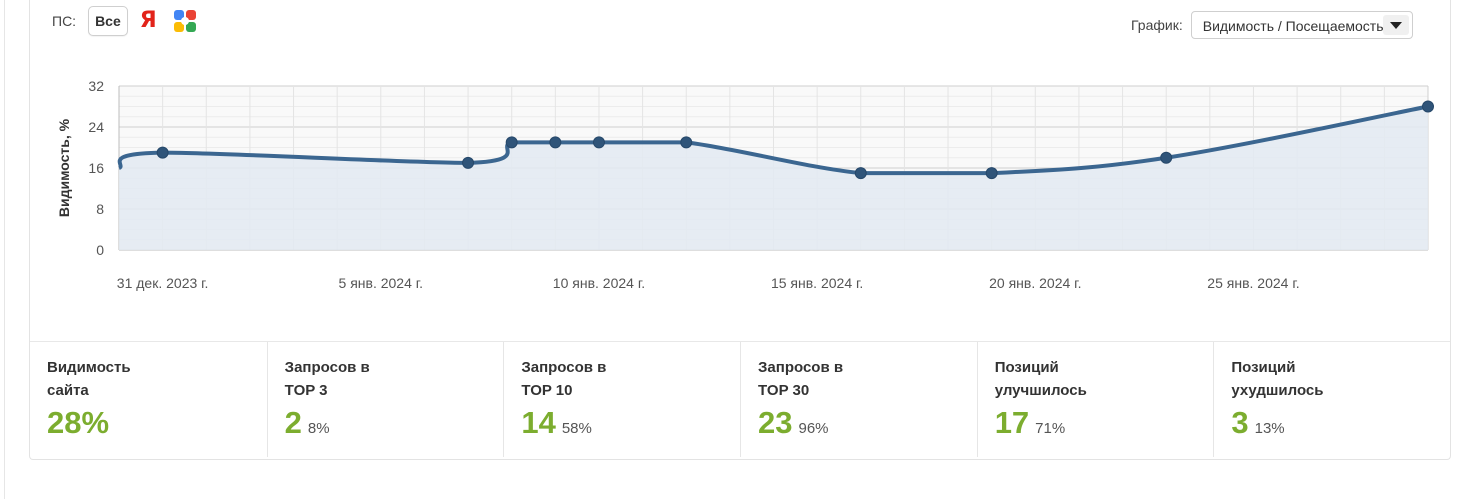 The image size is (1468, 499). What do you see at coordinates (78, 422) in the screenshot?
I see `stat-value: 28%` at bounding box center [78, 422].